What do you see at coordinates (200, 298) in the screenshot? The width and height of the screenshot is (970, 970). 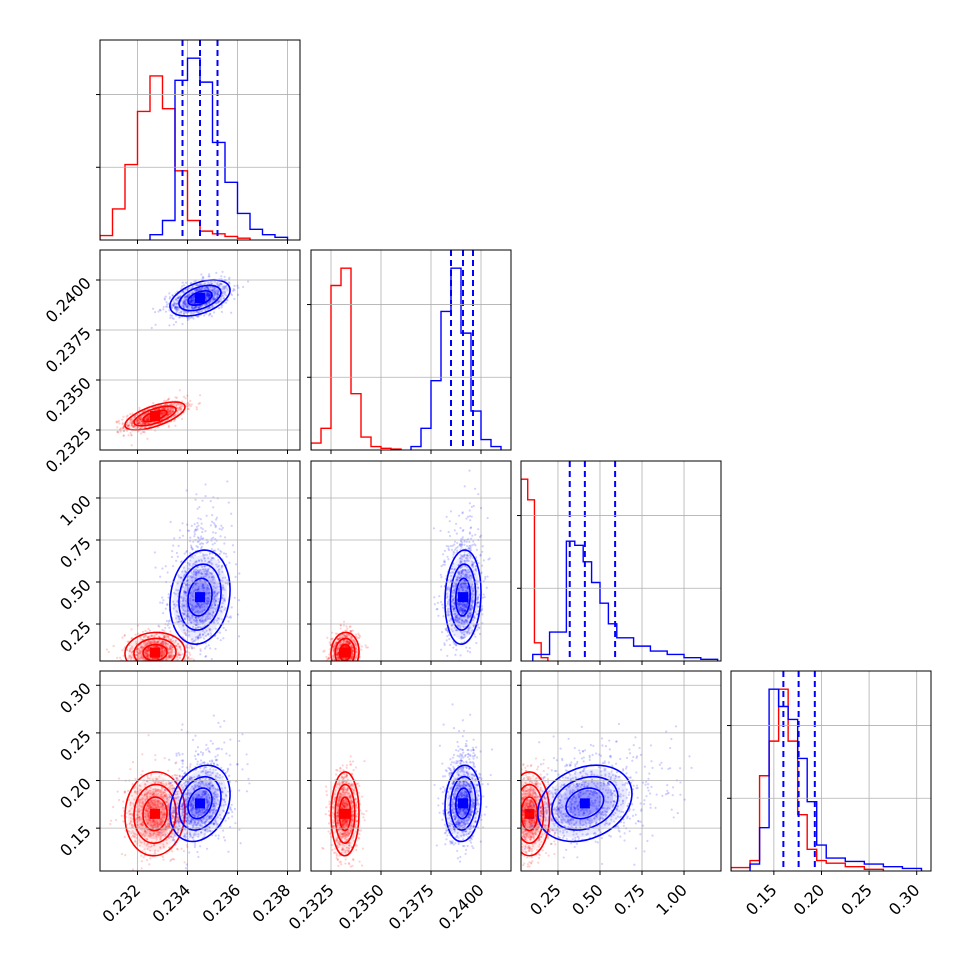 I see `contour-blue` at bounding box center [200, 298].